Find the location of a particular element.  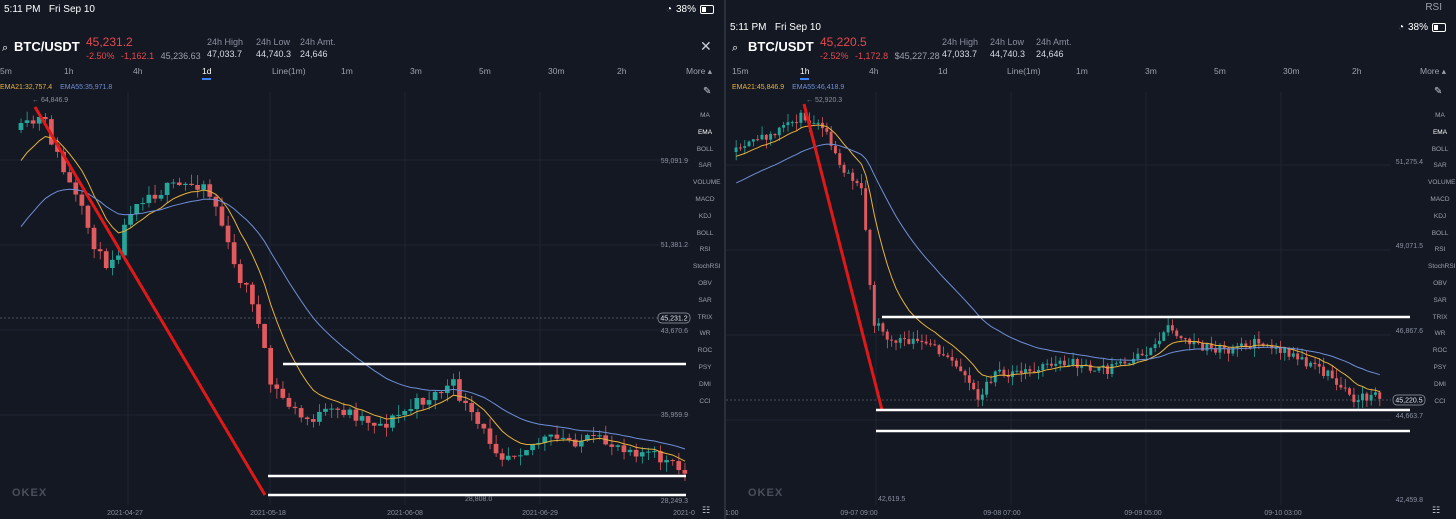

wifi-icon: ◔ is located at coordinates (1400, 27).